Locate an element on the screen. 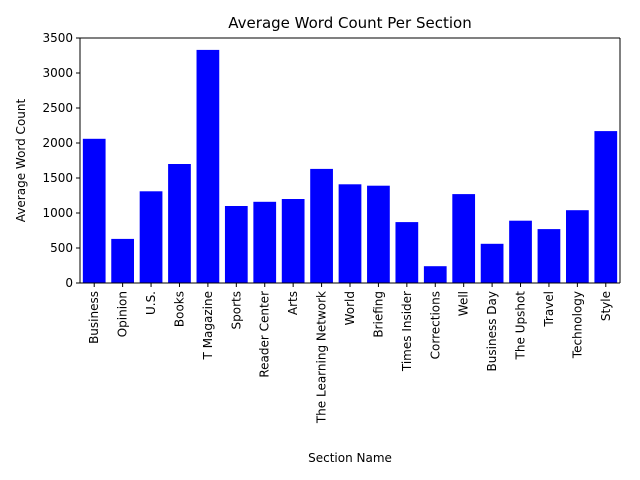 This screenshot has height=480, width=640. y-tick-label-5: 2500 is located at coordinates (57, 108).